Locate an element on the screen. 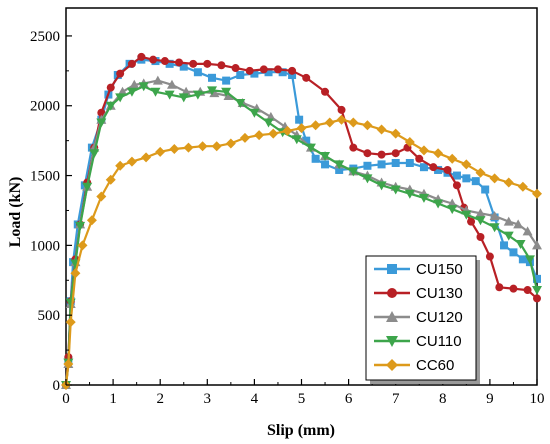 The width and height of the screenshot is (550, 444). legend-item-cc60: CC60 is located at coordinates (414, 365).